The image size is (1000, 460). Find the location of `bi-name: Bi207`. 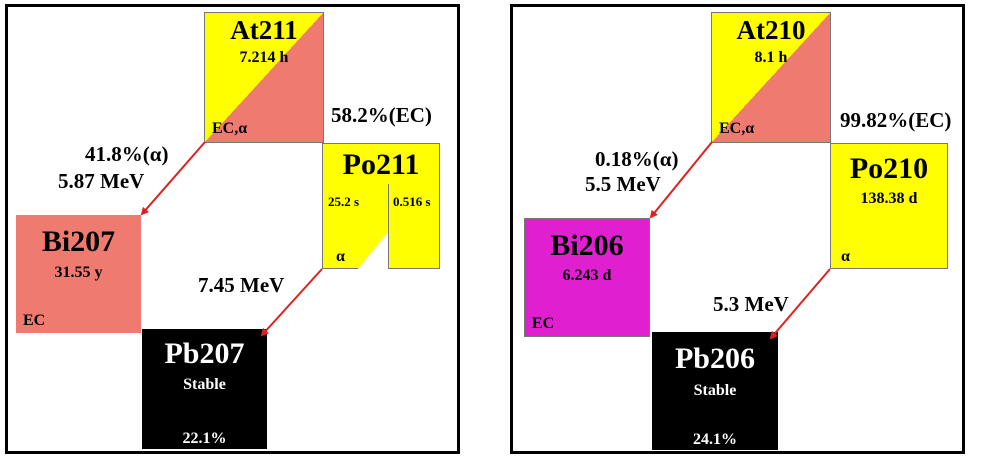

bi-name: Bi207 is located at coordinates (78, 241).